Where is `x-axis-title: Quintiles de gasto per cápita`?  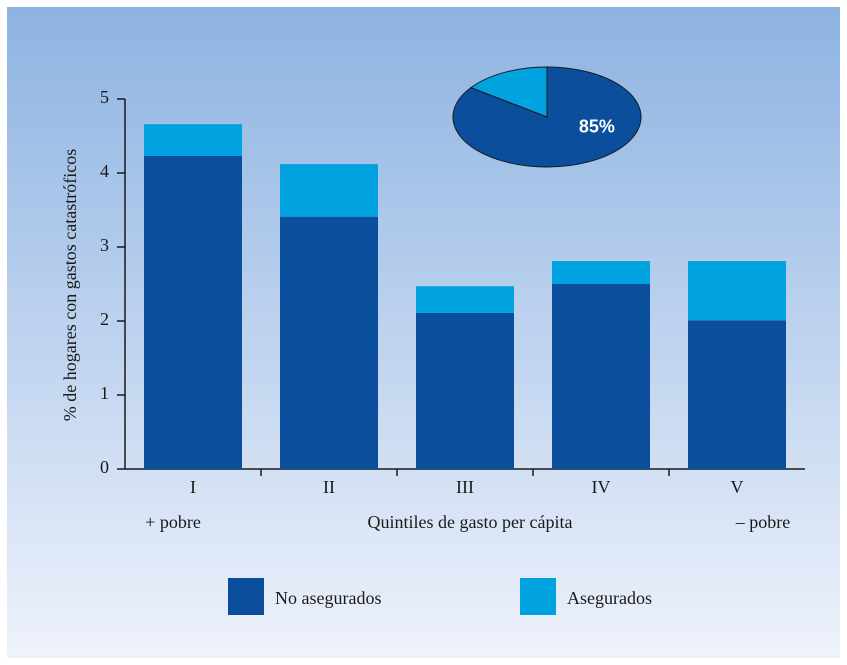
x-axis-title: Quintiles de gasto per cápita is located at coordinates (470, 522).